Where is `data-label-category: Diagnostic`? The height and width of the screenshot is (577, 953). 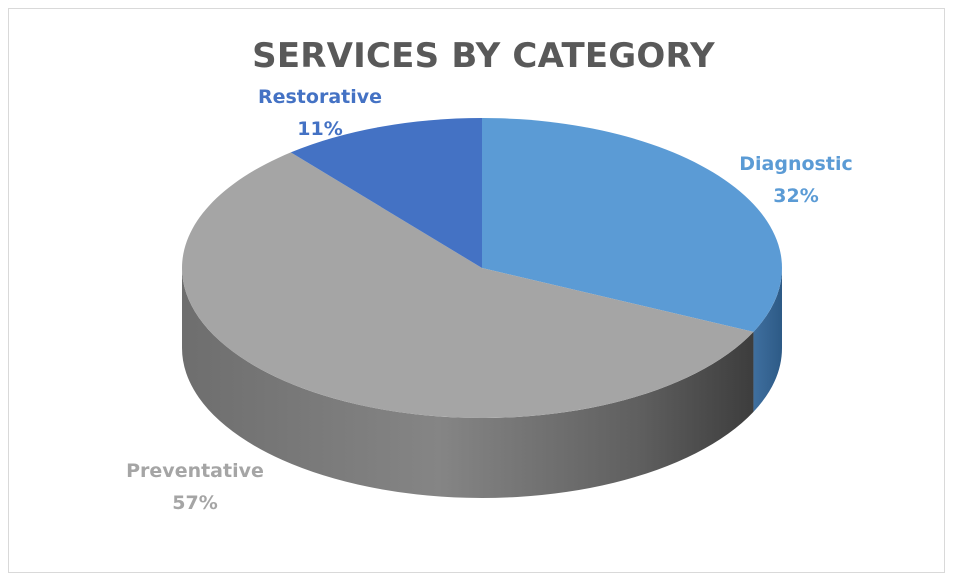 data-label-category: Diagnostic is located at coordinates (795, 164).